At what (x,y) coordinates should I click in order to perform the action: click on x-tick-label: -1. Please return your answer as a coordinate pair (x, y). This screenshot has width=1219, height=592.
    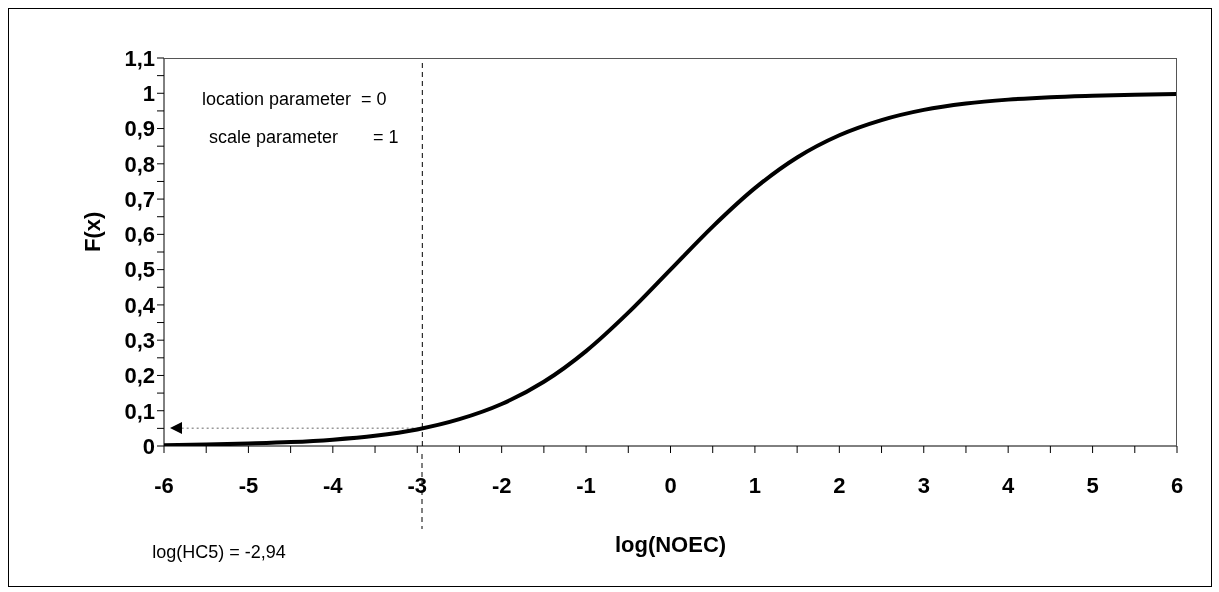
    Looking at the image, I should click on (586, 485).